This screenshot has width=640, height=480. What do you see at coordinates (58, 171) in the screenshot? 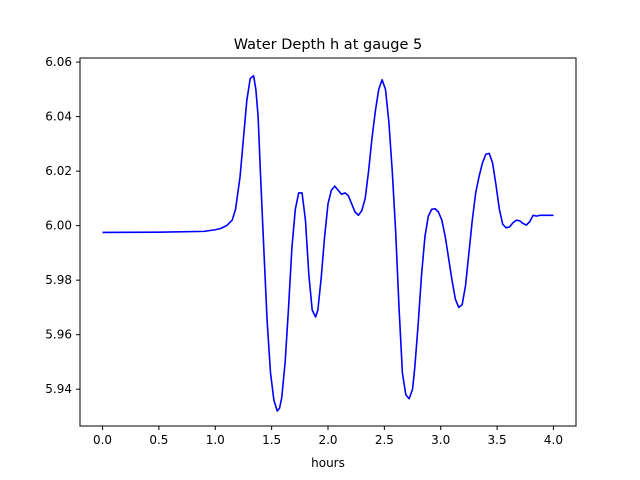
I see `y-tick-label: 6.02` at bounding box center [58, 171].